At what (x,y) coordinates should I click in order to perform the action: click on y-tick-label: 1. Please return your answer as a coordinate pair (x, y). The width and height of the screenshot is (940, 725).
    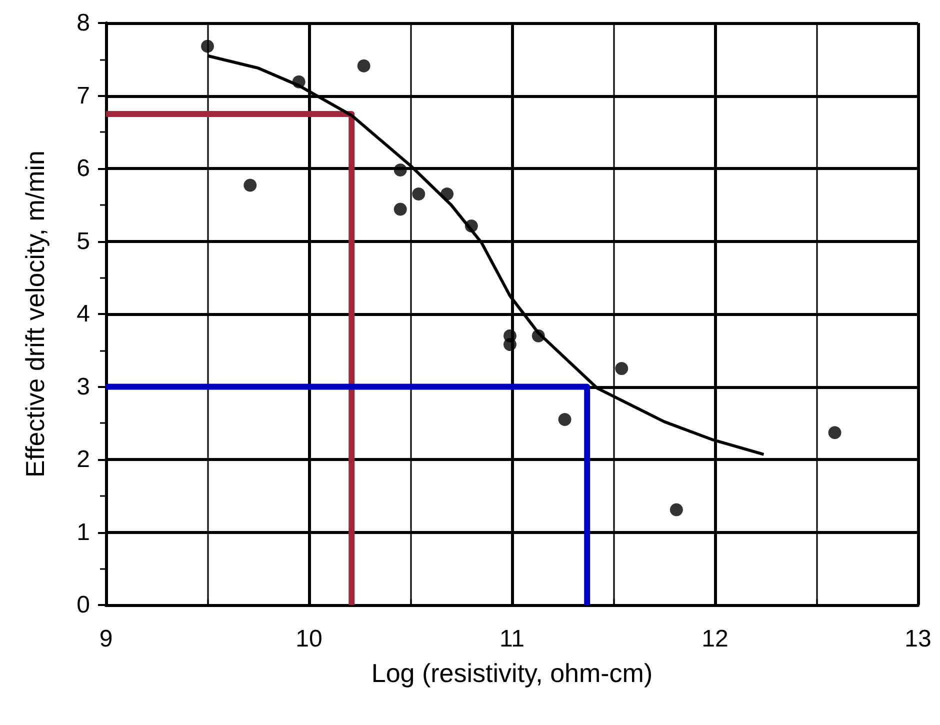
    Looking at the image, I should click on (83, 532).